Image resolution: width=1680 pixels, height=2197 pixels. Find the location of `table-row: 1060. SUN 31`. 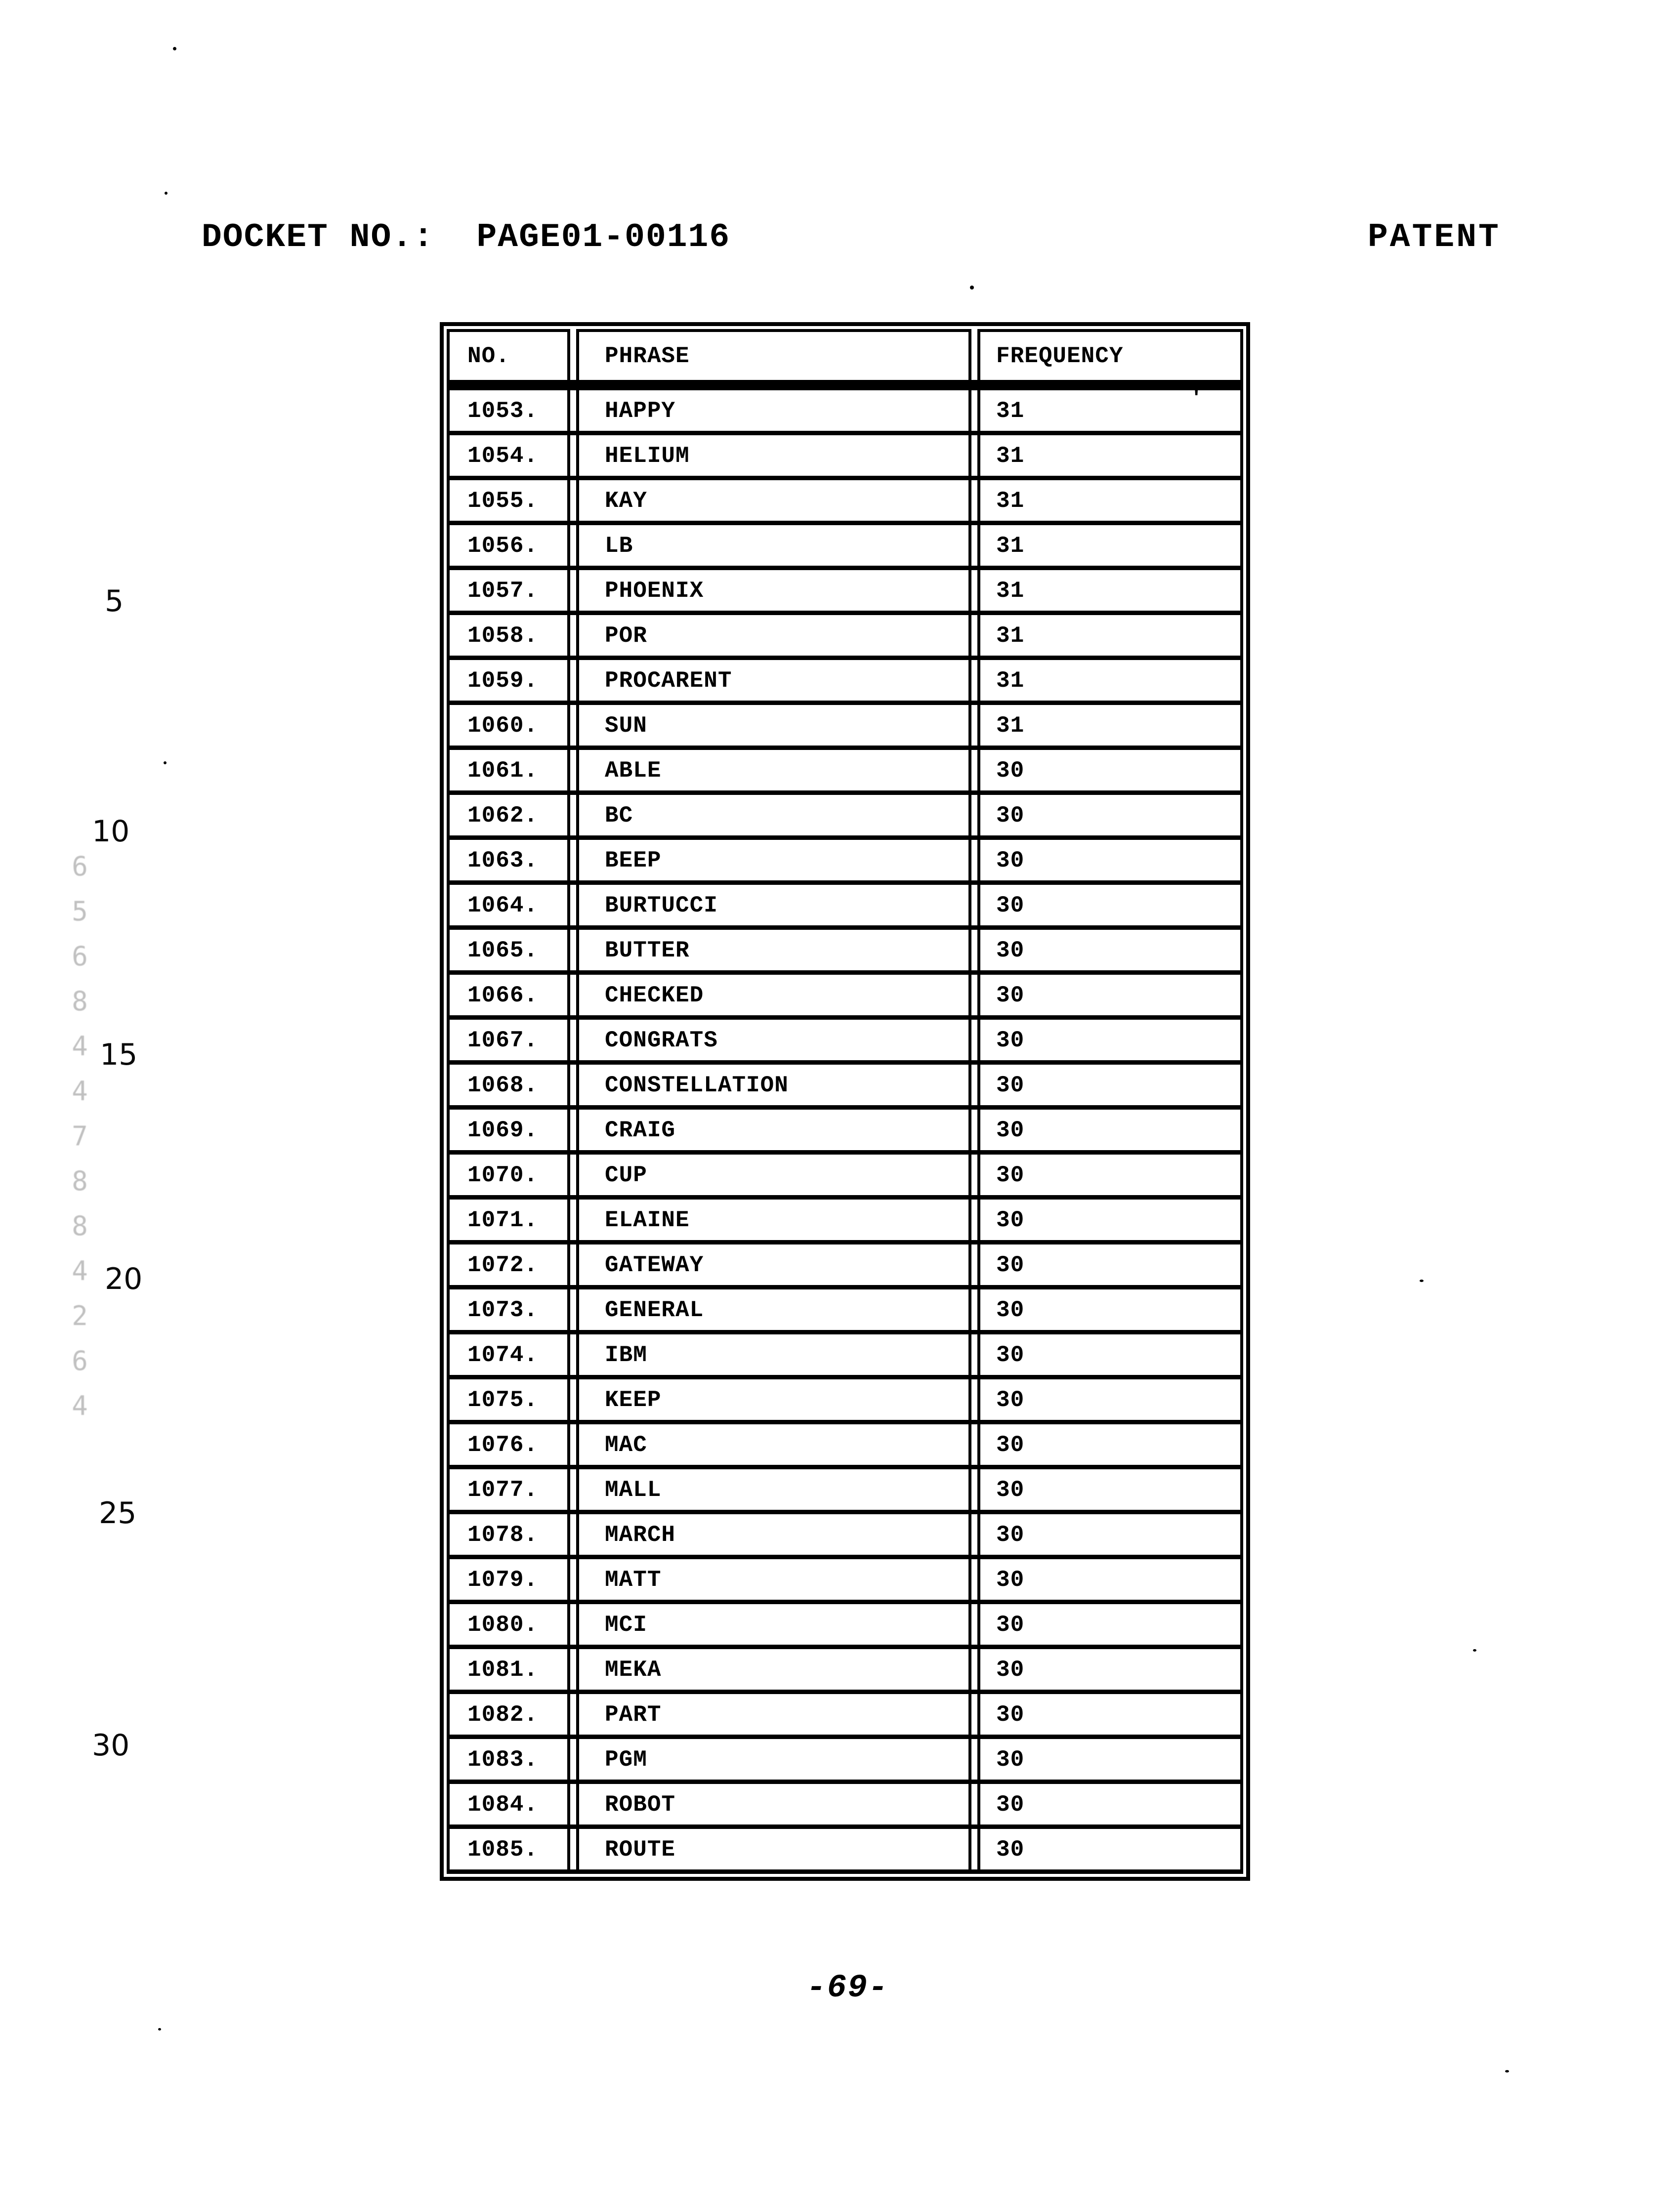

table-row: 1060. SUN 31 is located at coordinates (845, 728).